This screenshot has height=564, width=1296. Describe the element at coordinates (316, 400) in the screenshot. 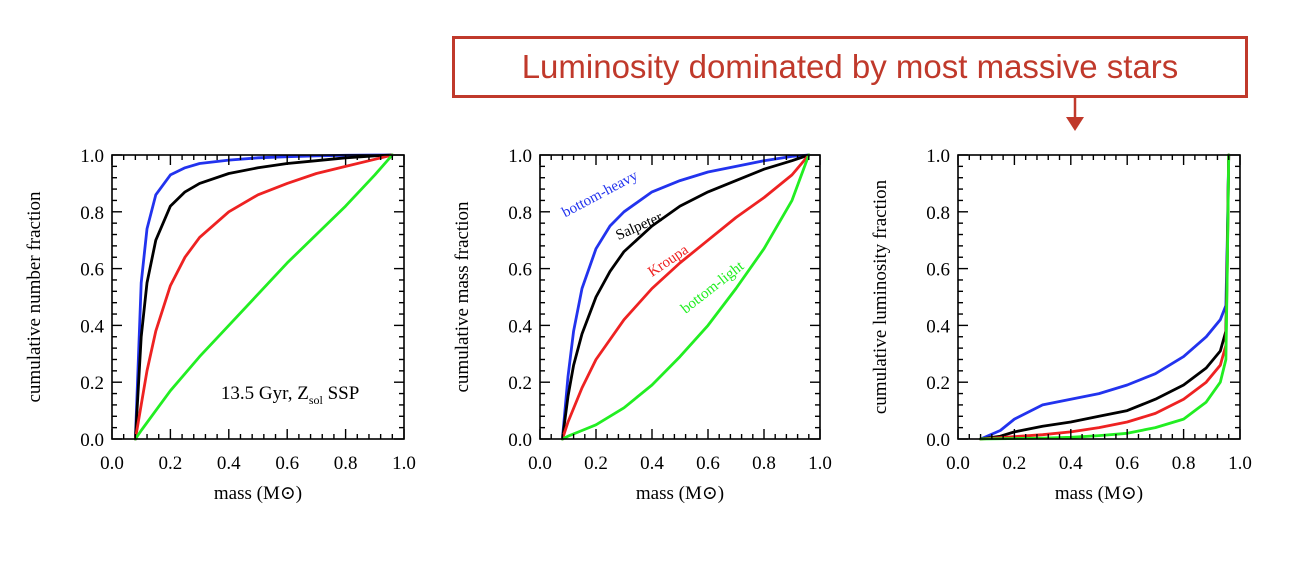

I see `annotation-subscript: sol` at that location.